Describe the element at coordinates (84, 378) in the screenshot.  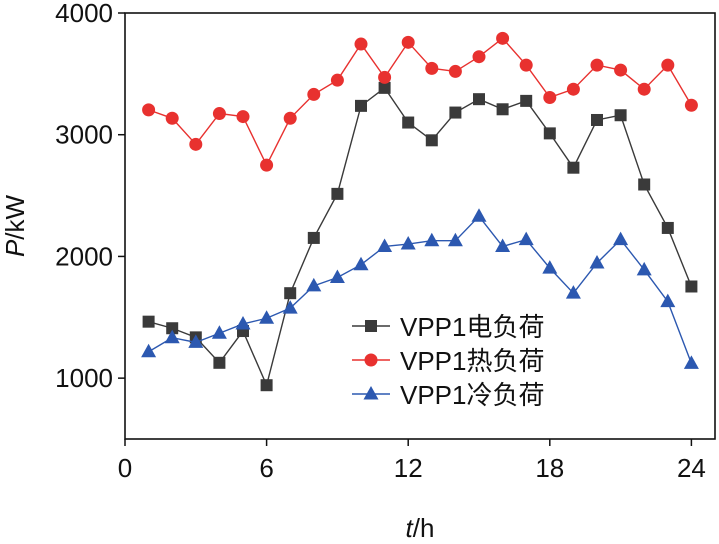
I see `y-tick-label: 1000` at that location.